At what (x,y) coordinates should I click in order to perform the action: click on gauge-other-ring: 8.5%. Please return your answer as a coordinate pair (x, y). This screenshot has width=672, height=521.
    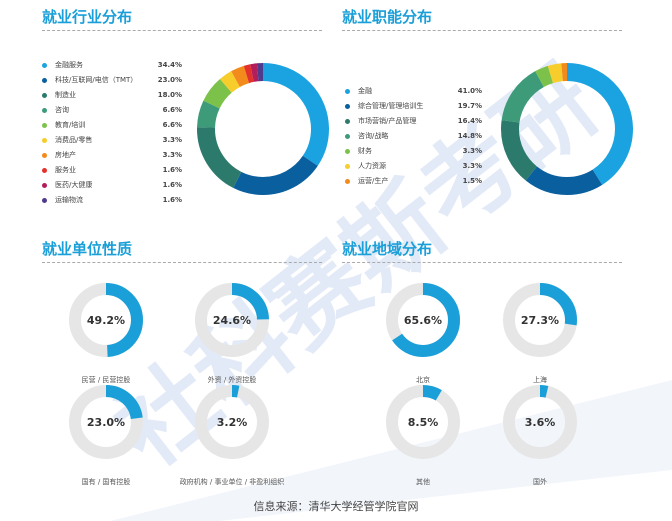
    Looking at the image, I should click on (423, 422).